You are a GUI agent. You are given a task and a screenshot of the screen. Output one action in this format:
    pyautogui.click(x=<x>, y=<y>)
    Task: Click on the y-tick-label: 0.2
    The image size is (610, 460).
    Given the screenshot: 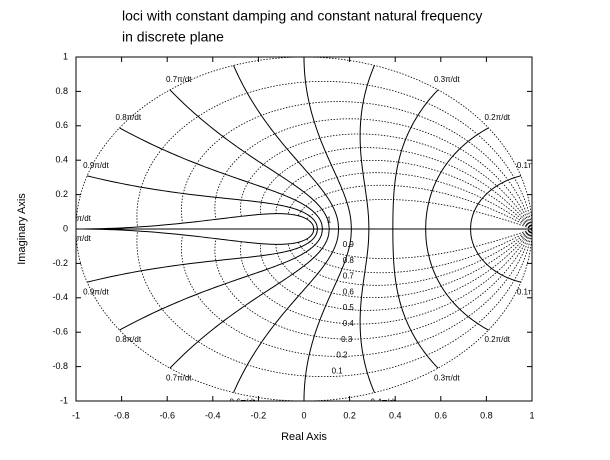 What is the action you would take?
    pyautogui.click(x=61, y=194)
    